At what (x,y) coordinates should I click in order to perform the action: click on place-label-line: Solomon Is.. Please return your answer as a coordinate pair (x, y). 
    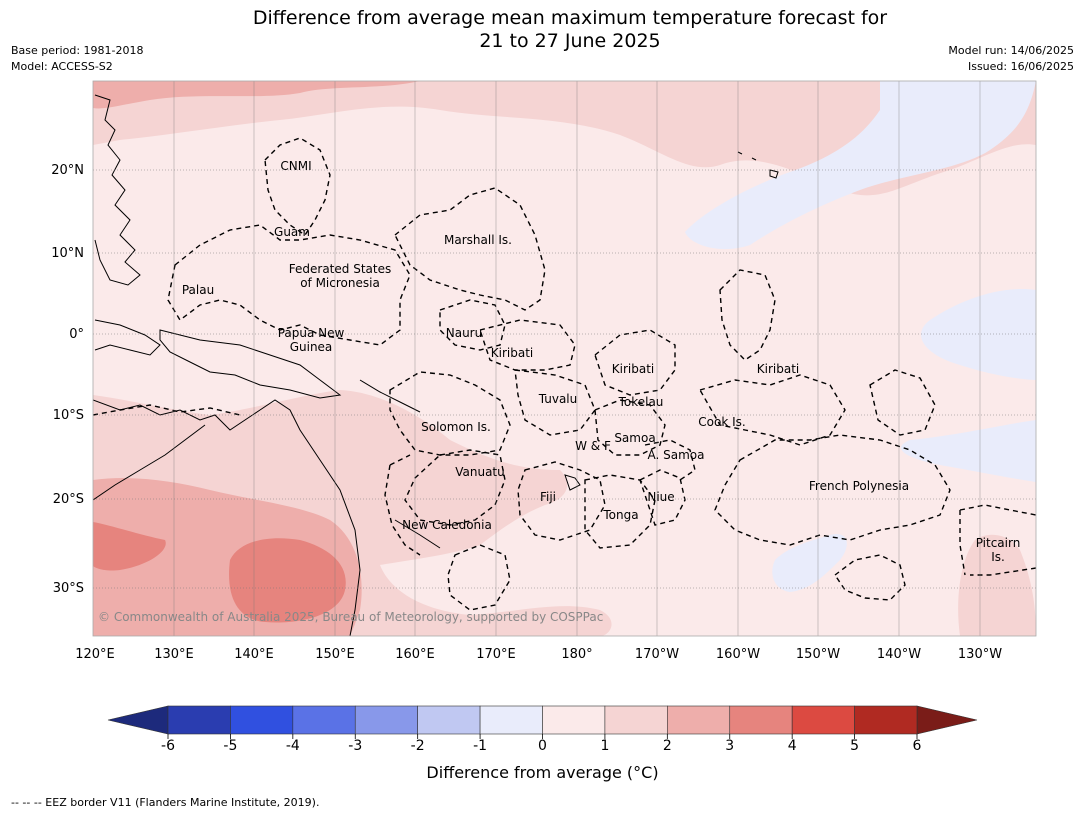
    Looking at the image, I should click on (456, 427).